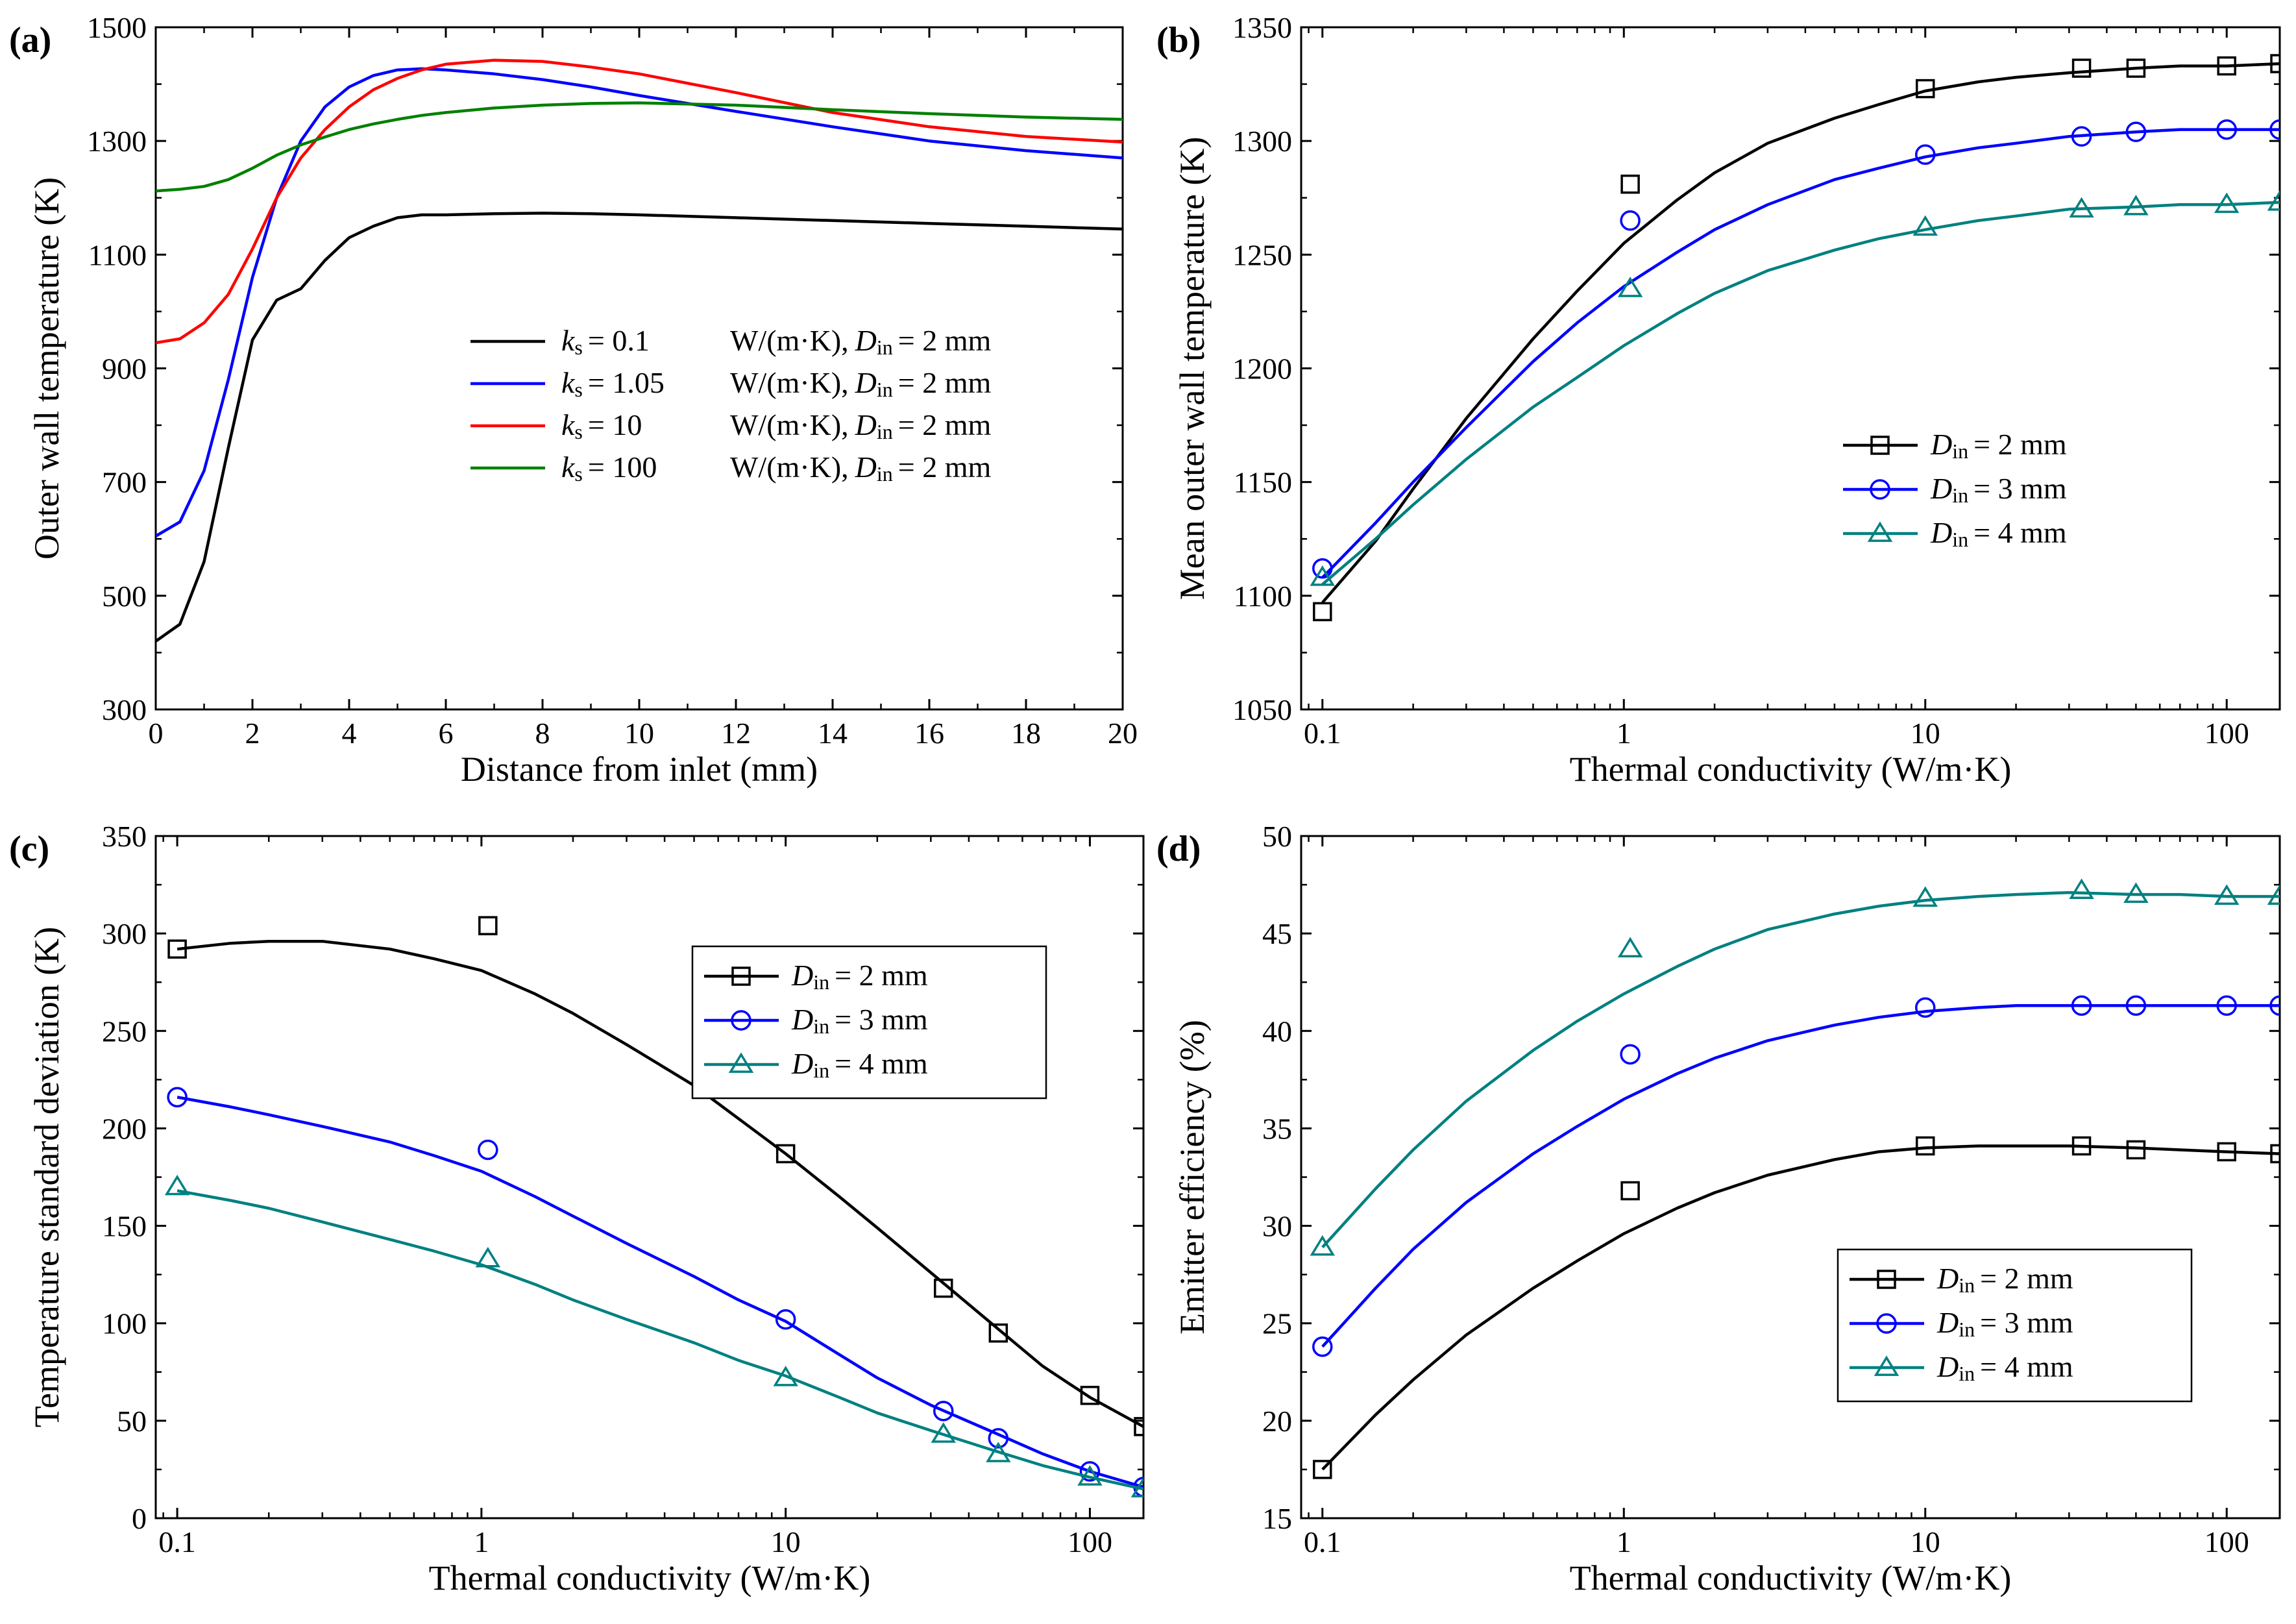 Image resolution: width=2296 pixels, height=1624 pixels. Describe the element at coordinates (1277, 933) in the screenshot. I see `y-tick-label: 45` at that location.